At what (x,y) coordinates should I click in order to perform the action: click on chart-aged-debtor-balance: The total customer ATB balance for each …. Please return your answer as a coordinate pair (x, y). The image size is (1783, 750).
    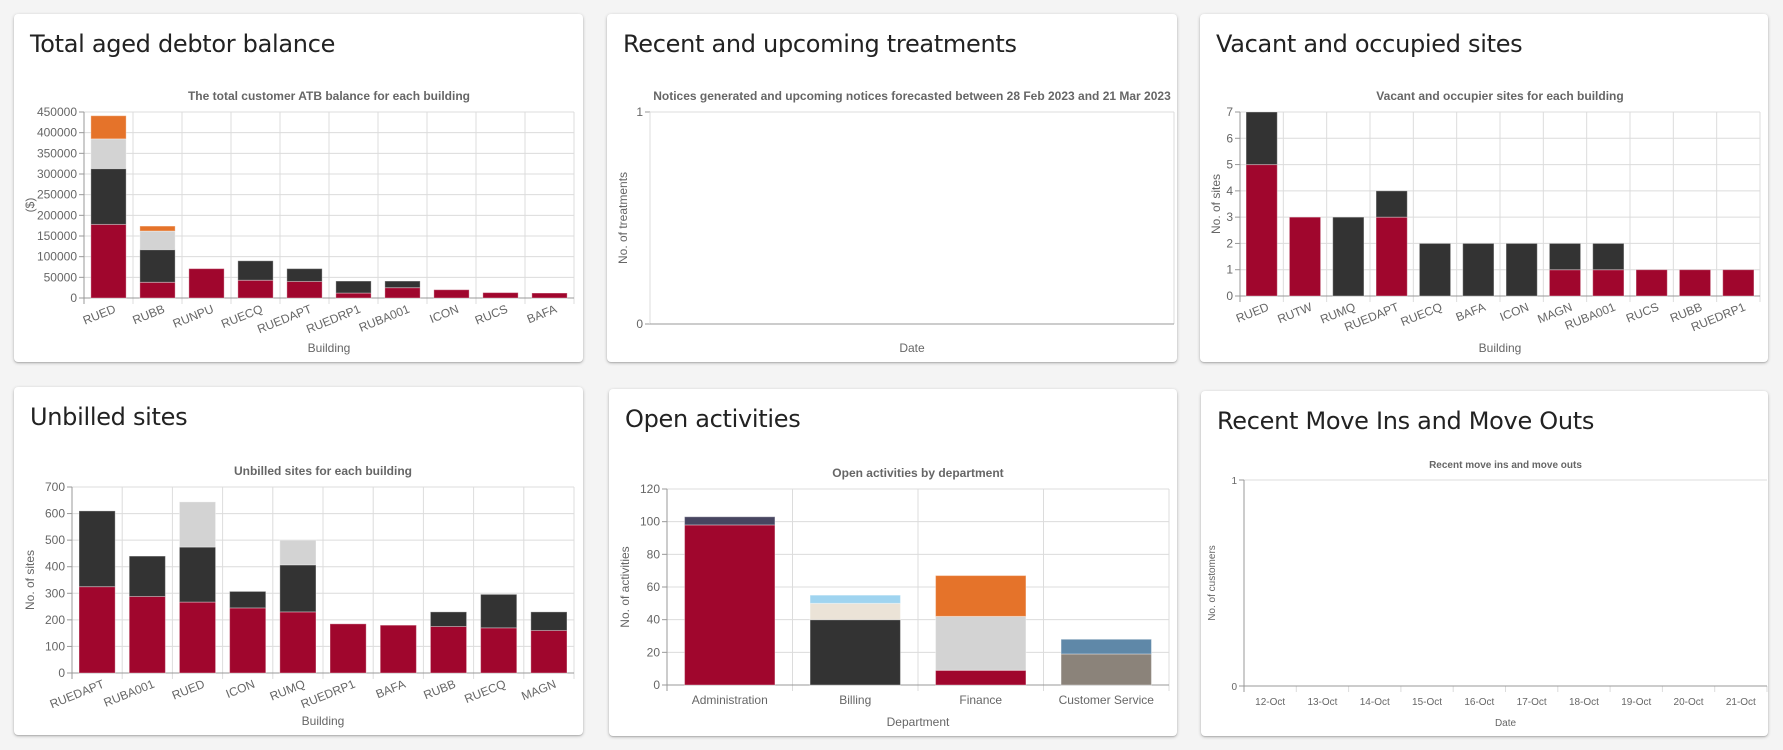
    Looking at the image, I should click on (299, 222).